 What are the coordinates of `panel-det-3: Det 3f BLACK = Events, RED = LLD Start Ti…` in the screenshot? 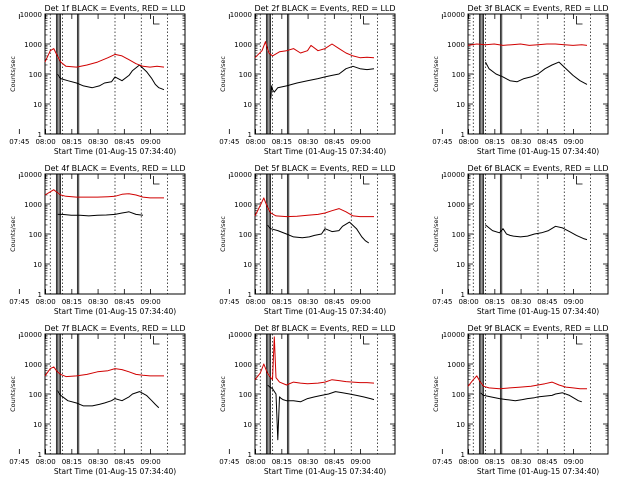 It's located at (520, 80).